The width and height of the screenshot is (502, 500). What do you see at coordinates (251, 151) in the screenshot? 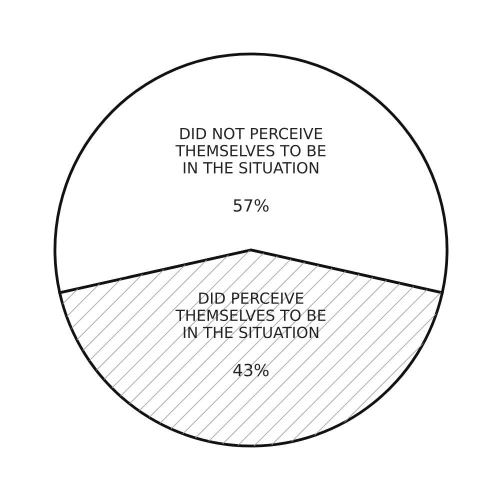
I see `slice-label: DID NOT PERCEIVE THEMSELVES TO BE IN THE SITUATION` at bounding box center [251, 151].